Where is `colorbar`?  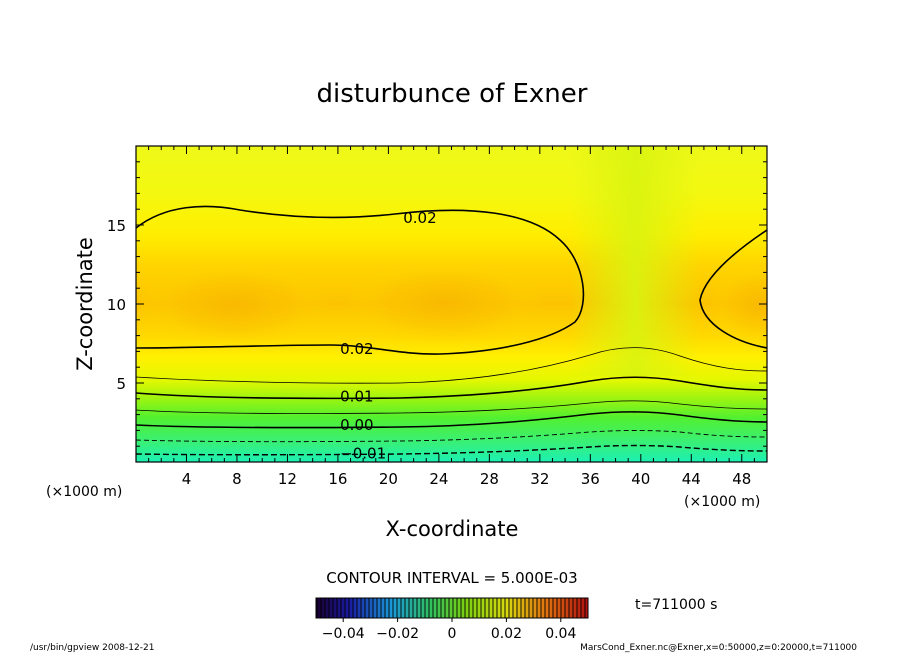 colorbar is located at coordinates (452, 608).